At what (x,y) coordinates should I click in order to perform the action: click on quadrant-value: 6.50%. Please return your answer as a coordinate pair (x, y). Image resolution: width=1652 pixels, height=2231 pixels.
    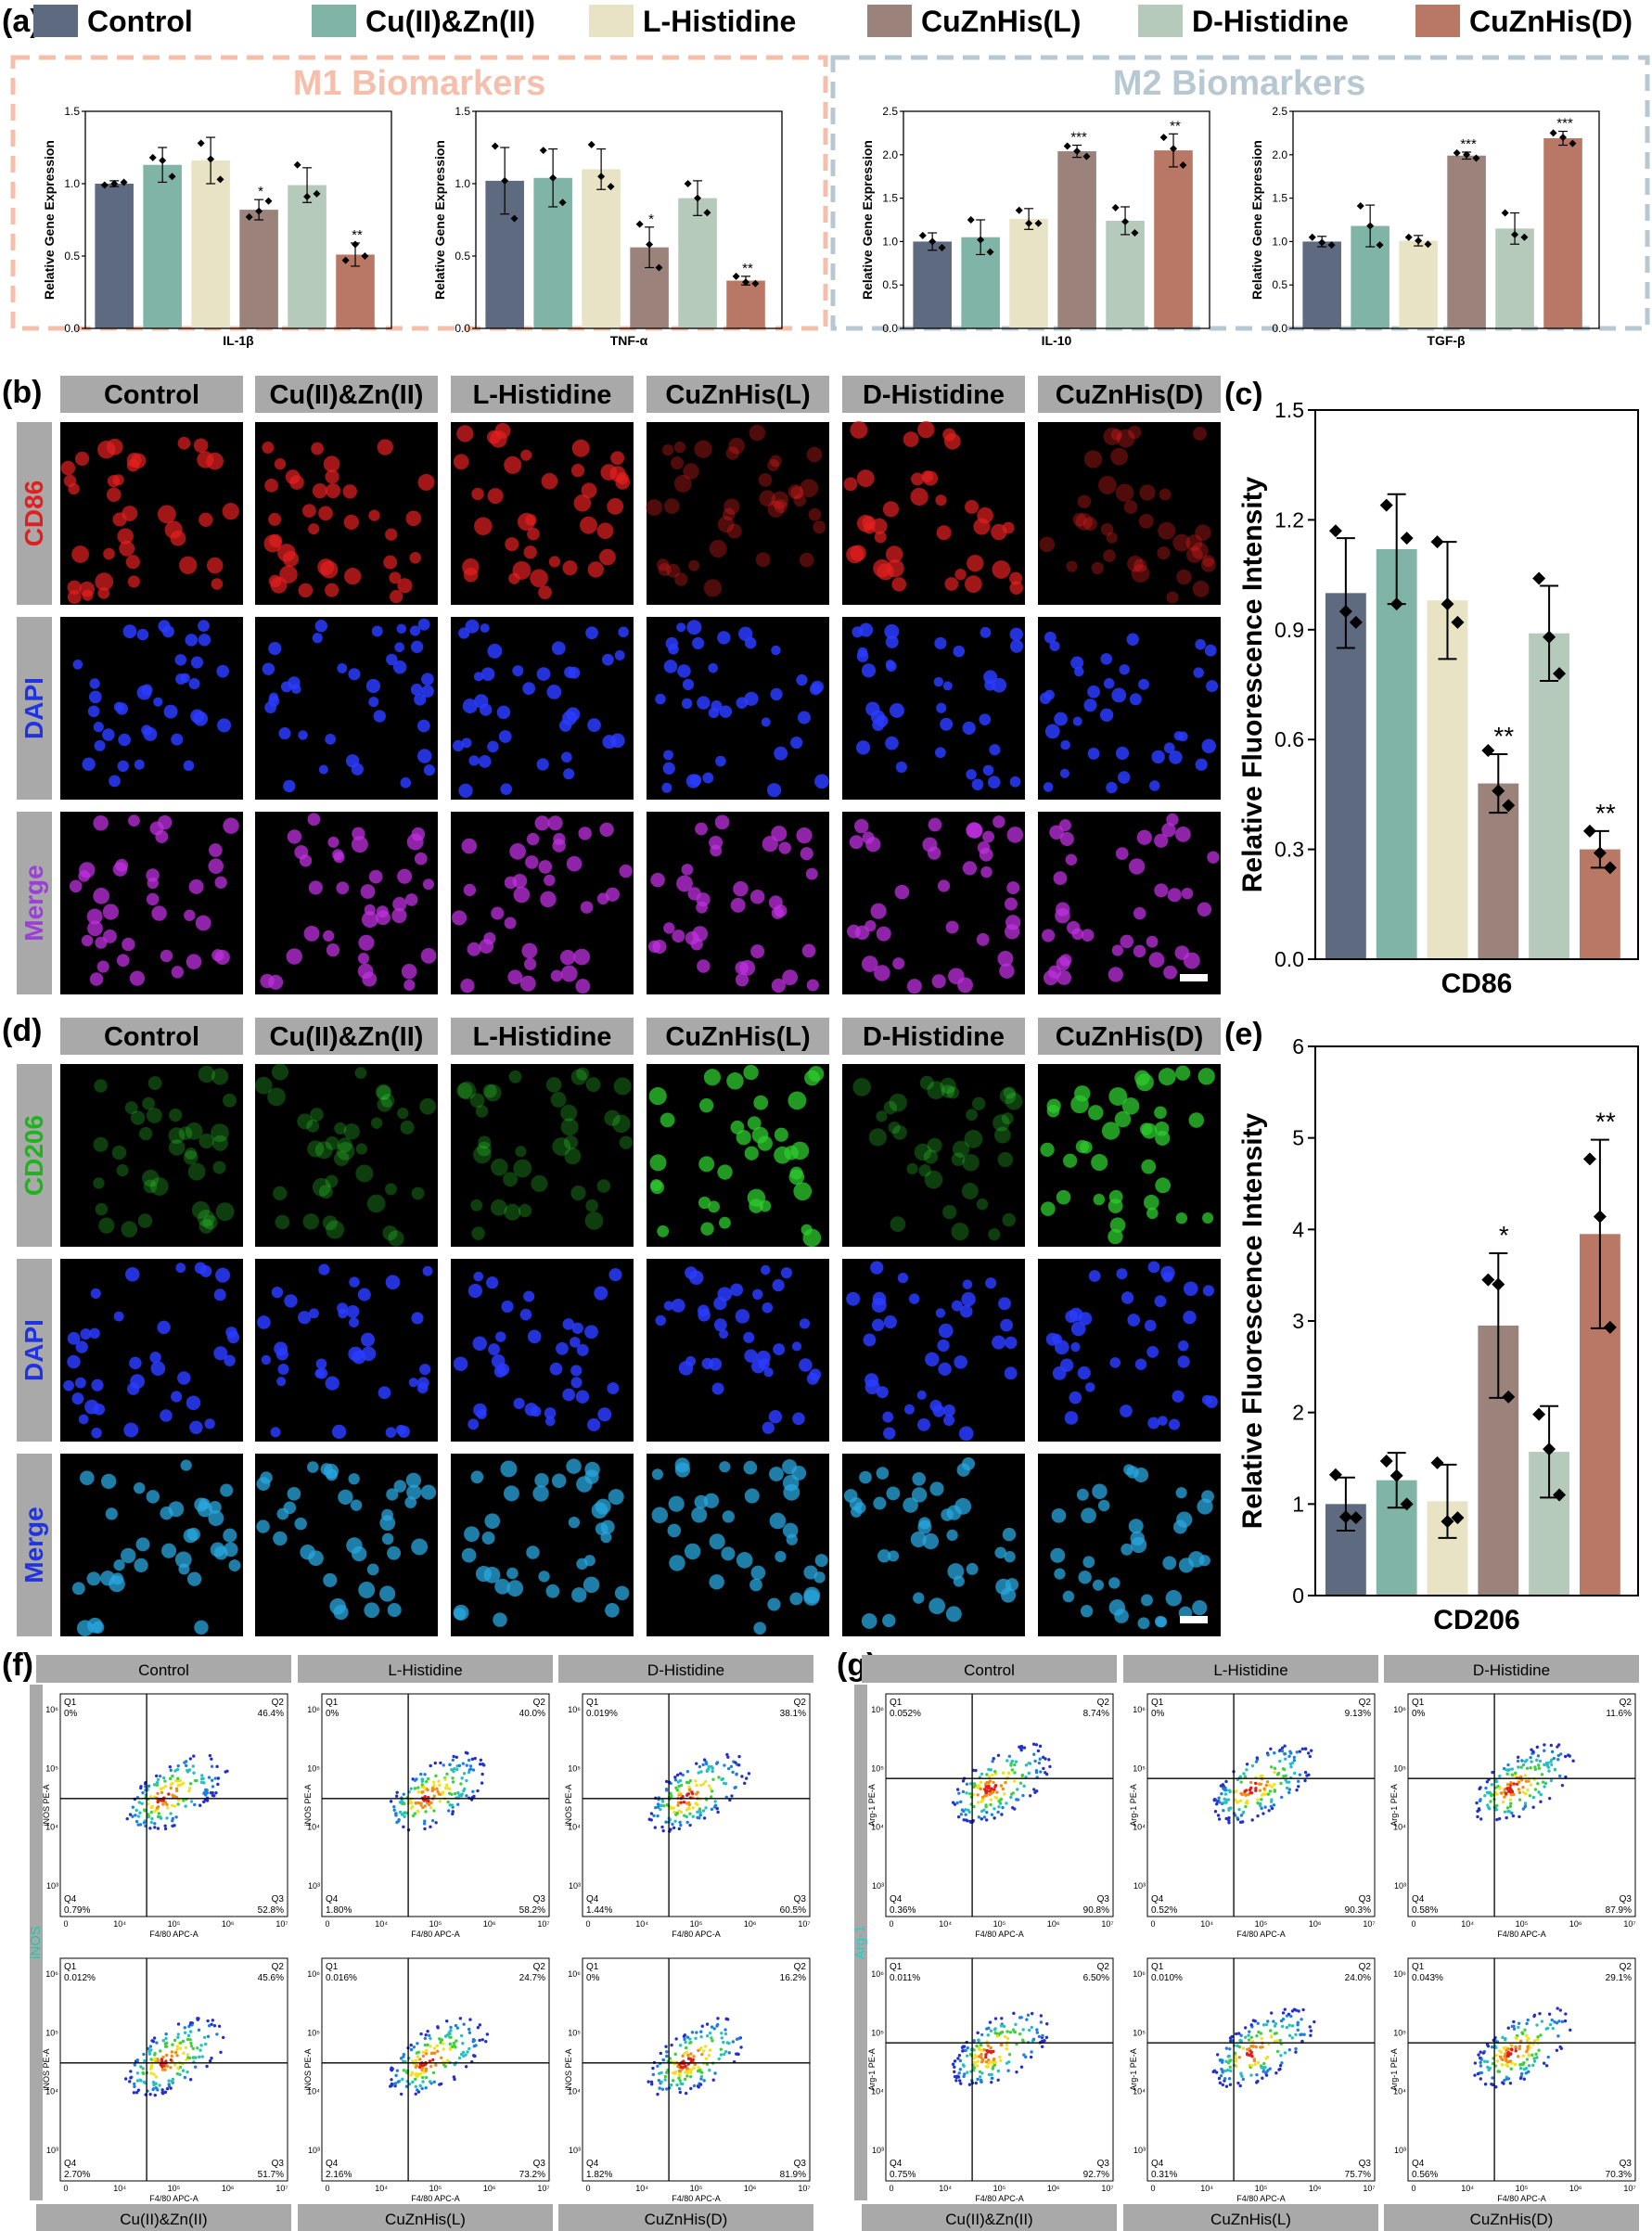
    Looking at the image, I should click on (1096, 1978).